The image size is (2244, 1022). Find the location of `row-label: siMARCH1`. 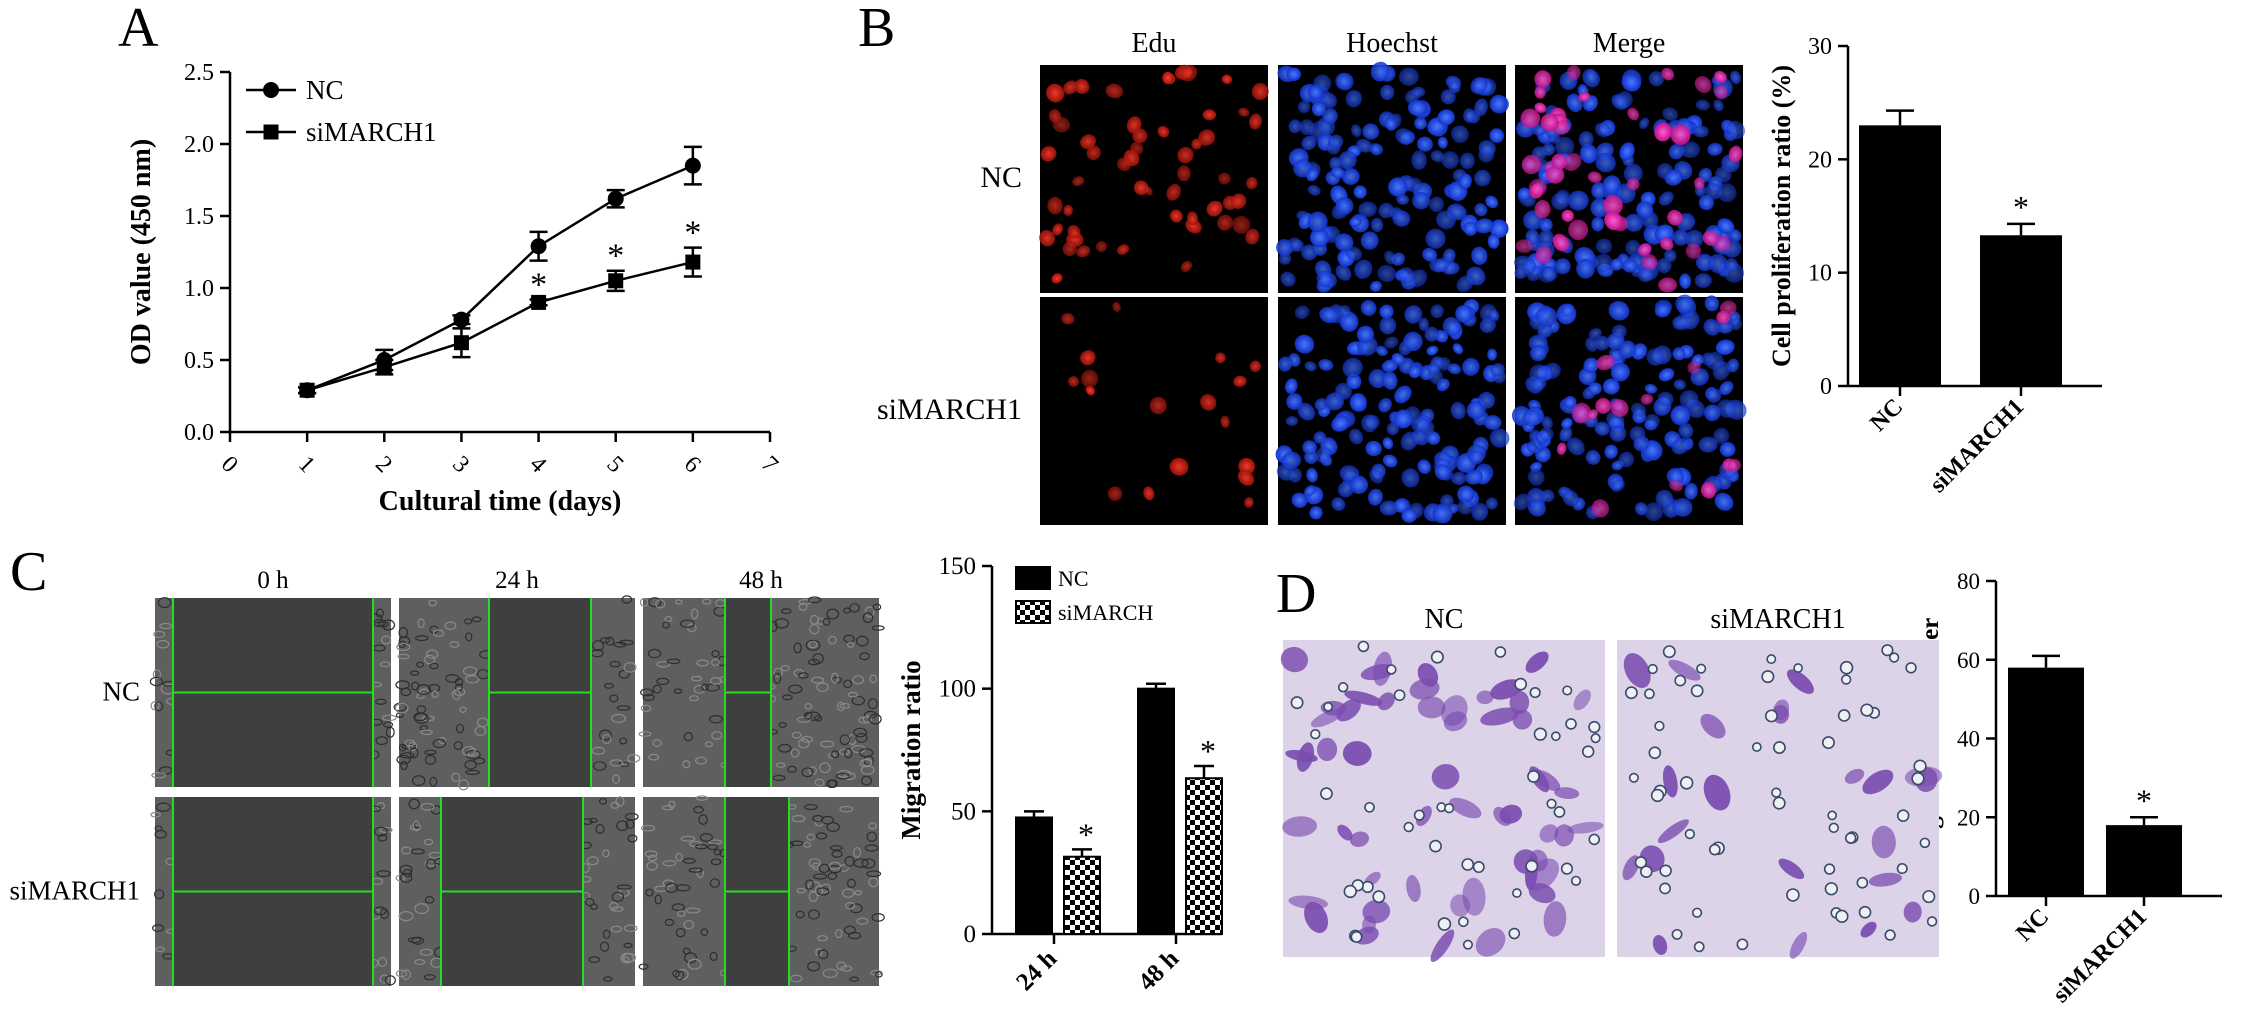

row-label: siMARCH1 is located at coordinates (74, 891).